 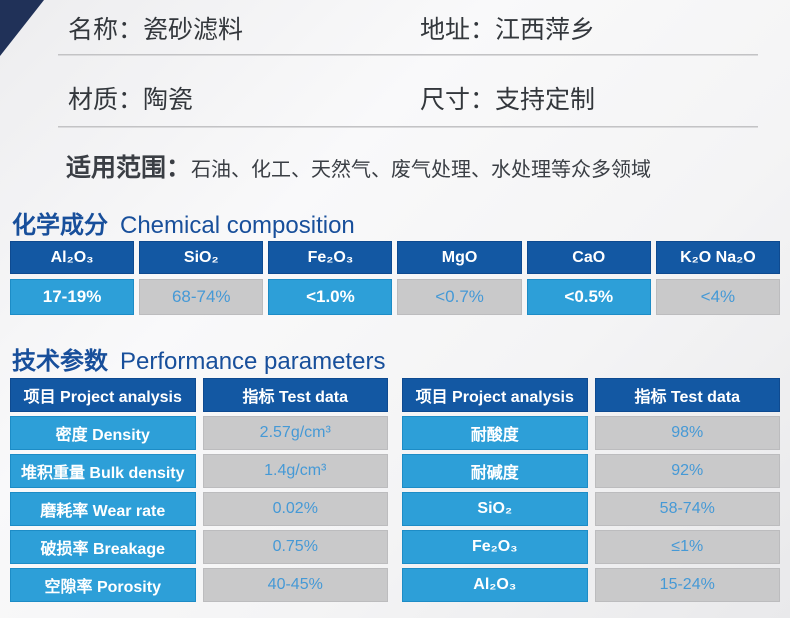 What do you see at coordinates (60, 225) in the screenshot?
I see `chemical-title-zh: 化学成分` at bounding box center [60, 225].